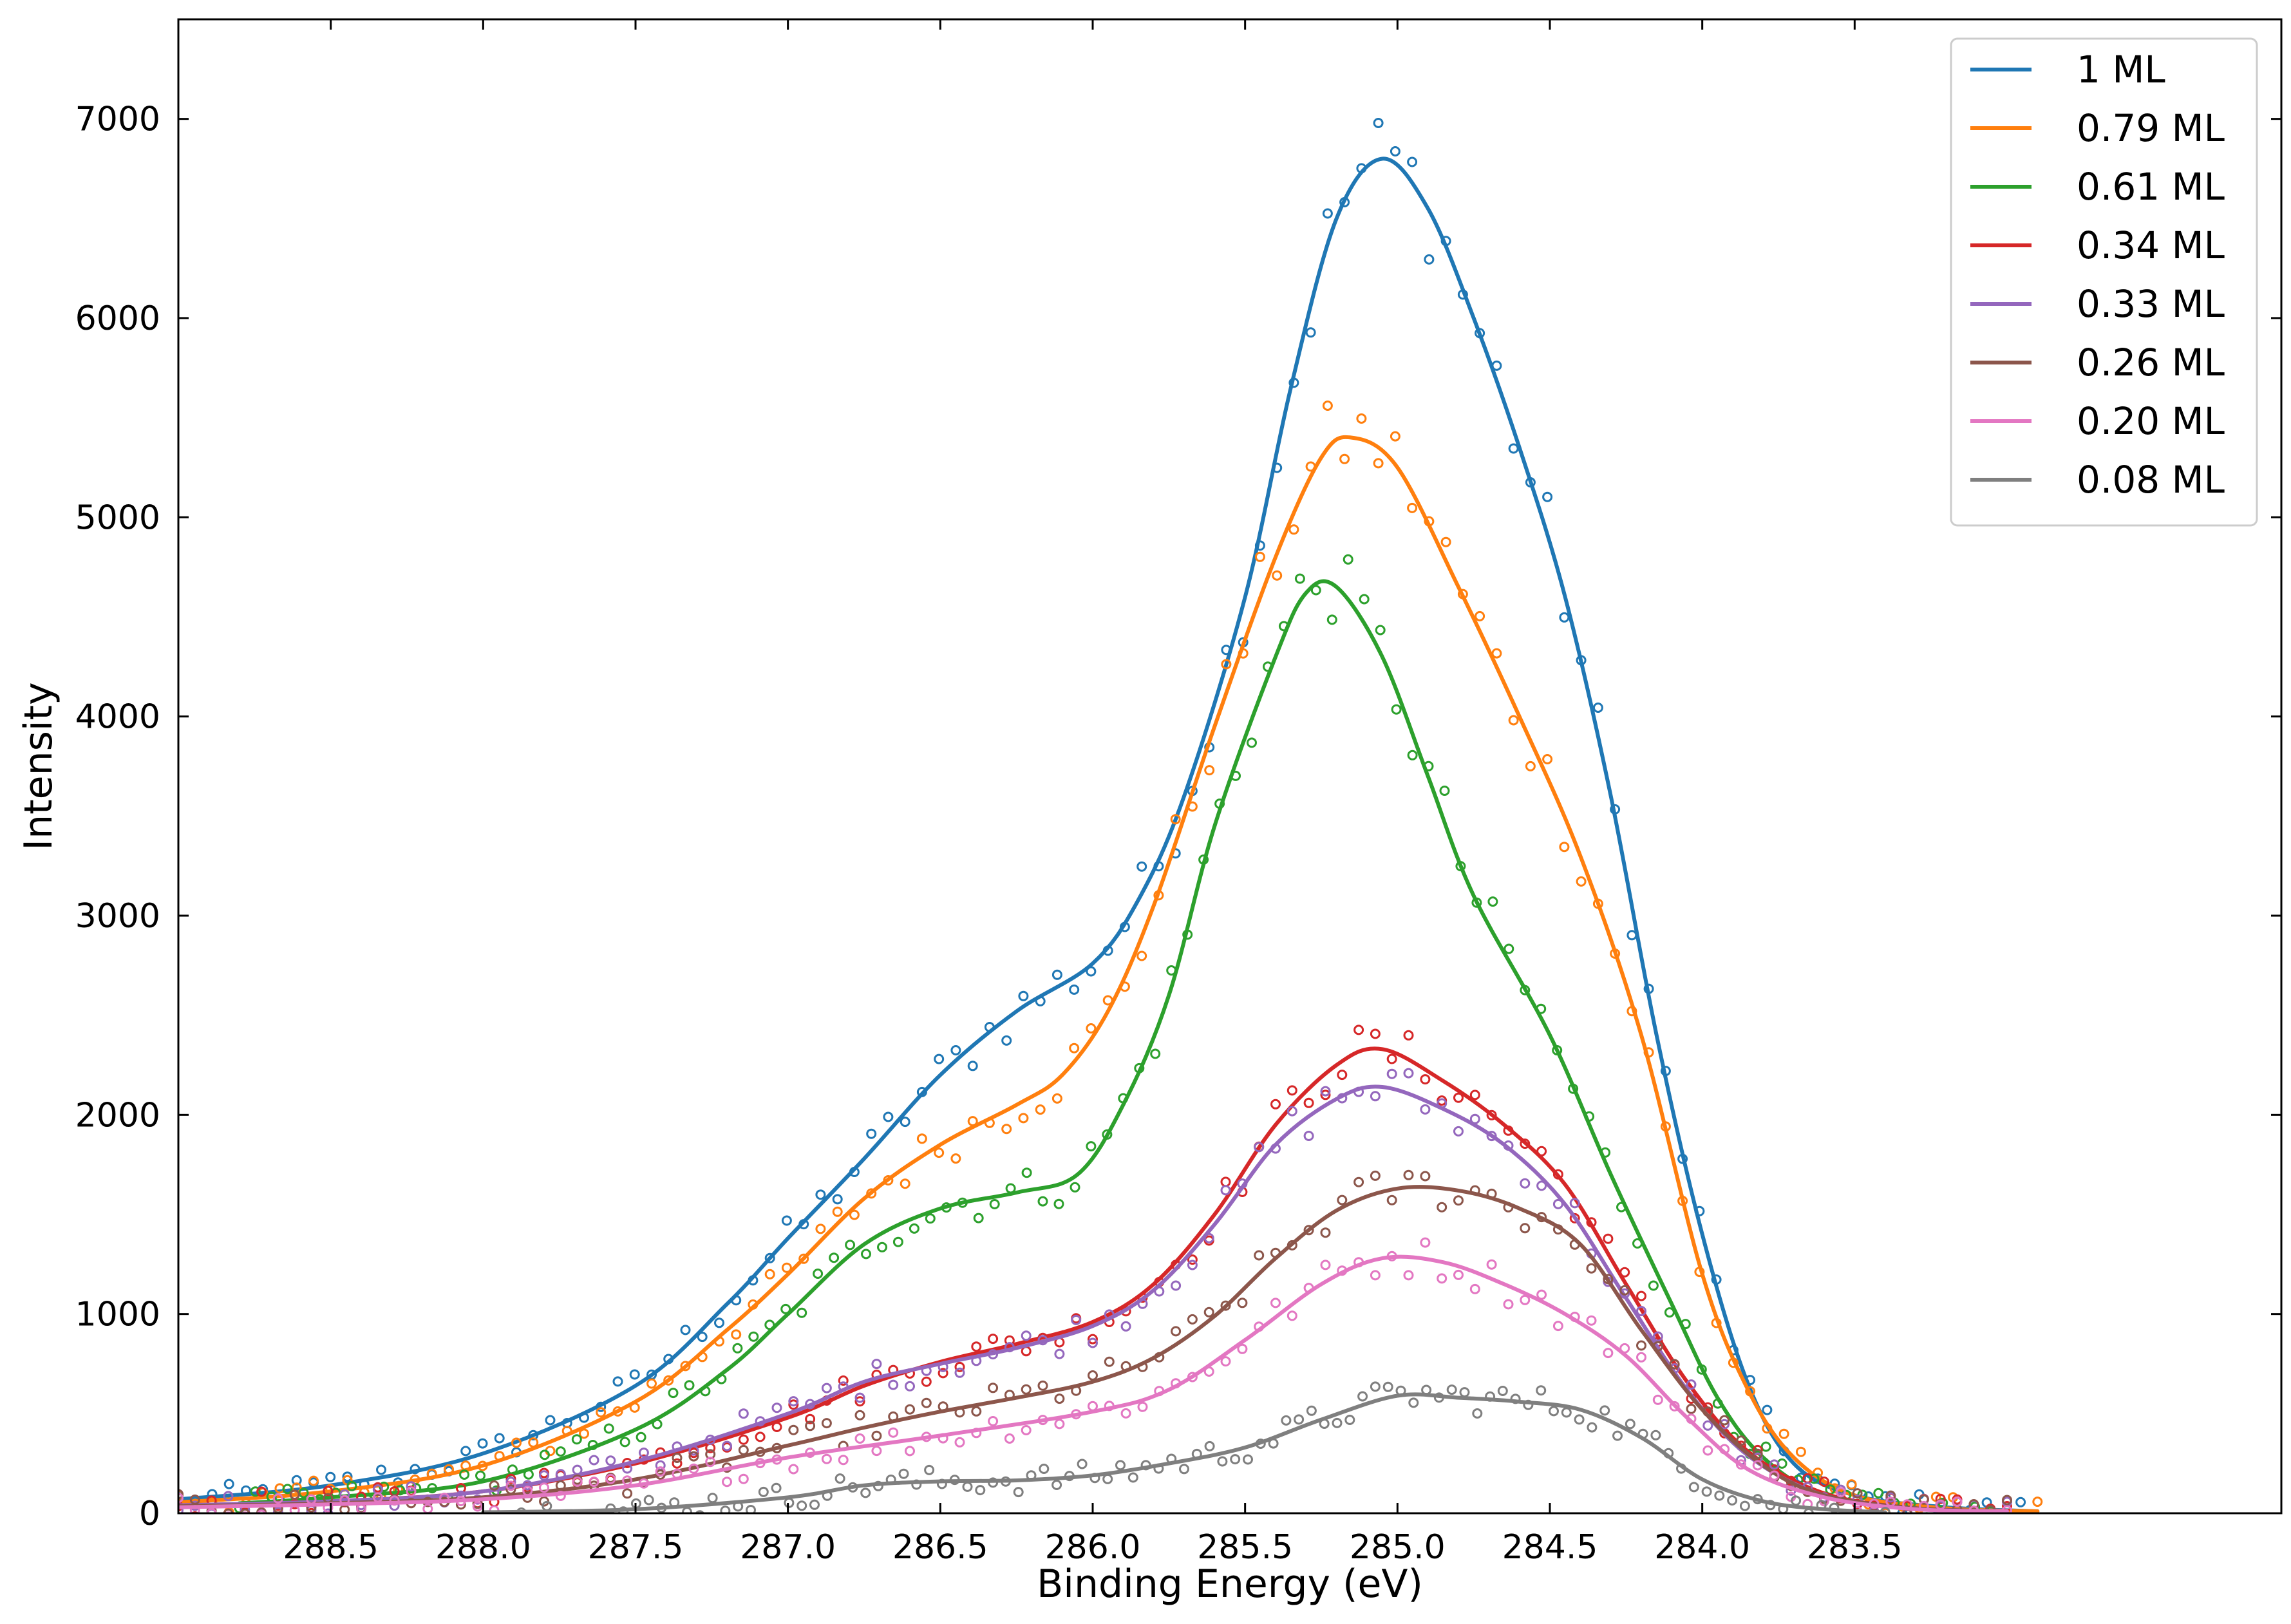 This screenshot has height=1624, width=2291. What do you see at coordinates (2151, 245) in the screenshot?
I see `legend-label: 0.34 ML` at bounding box center [2151, 245].